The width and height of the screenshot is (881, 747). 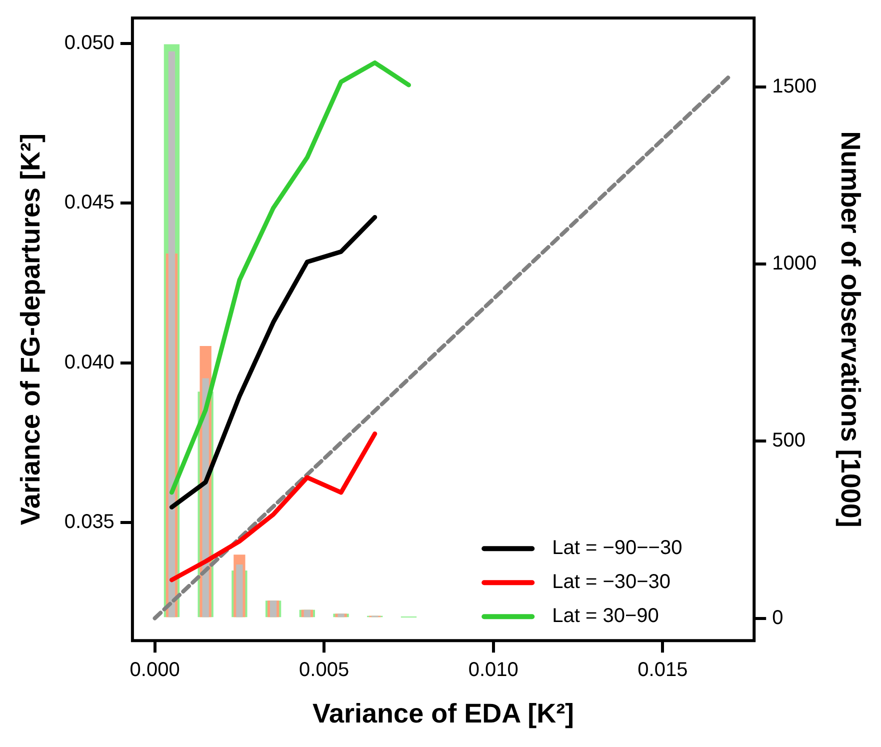 I want to click on x-tick-label: 0.000, so click(x=155, y=670).